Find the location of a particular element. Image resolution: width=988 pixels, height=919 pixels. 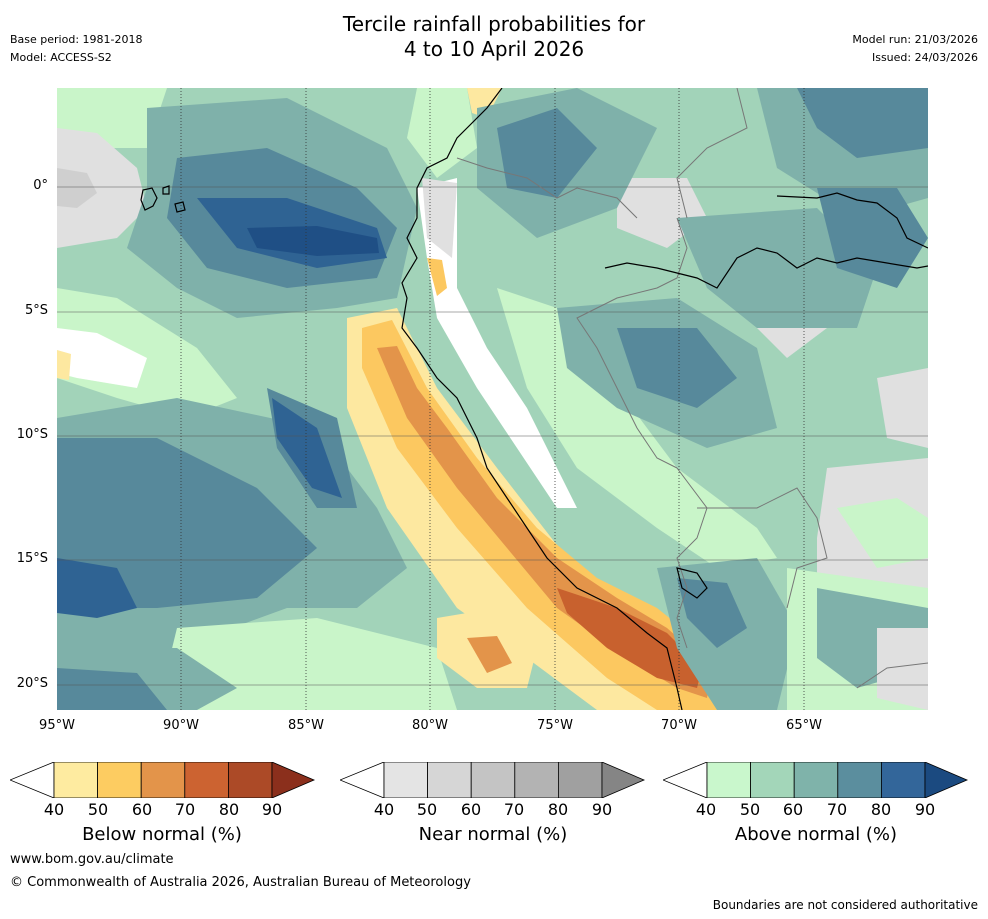

cb1-tick-80: 80 is located at coordinates (558, 809).